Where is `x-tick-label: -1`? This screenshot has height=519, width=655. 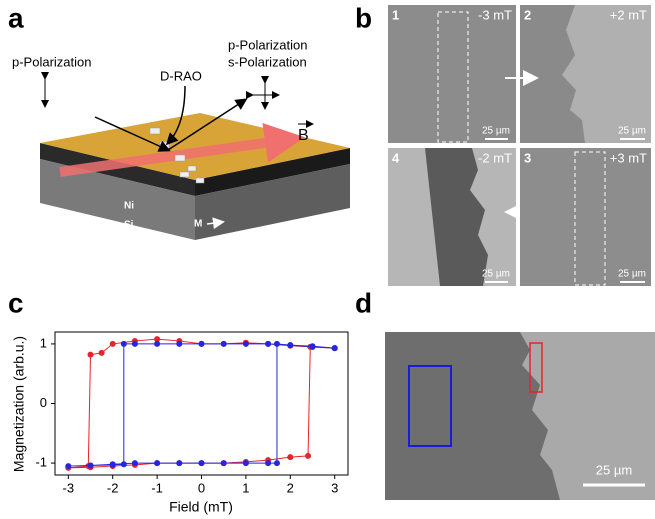 x-tick-label: -1 is located at coordinates (157, 487).